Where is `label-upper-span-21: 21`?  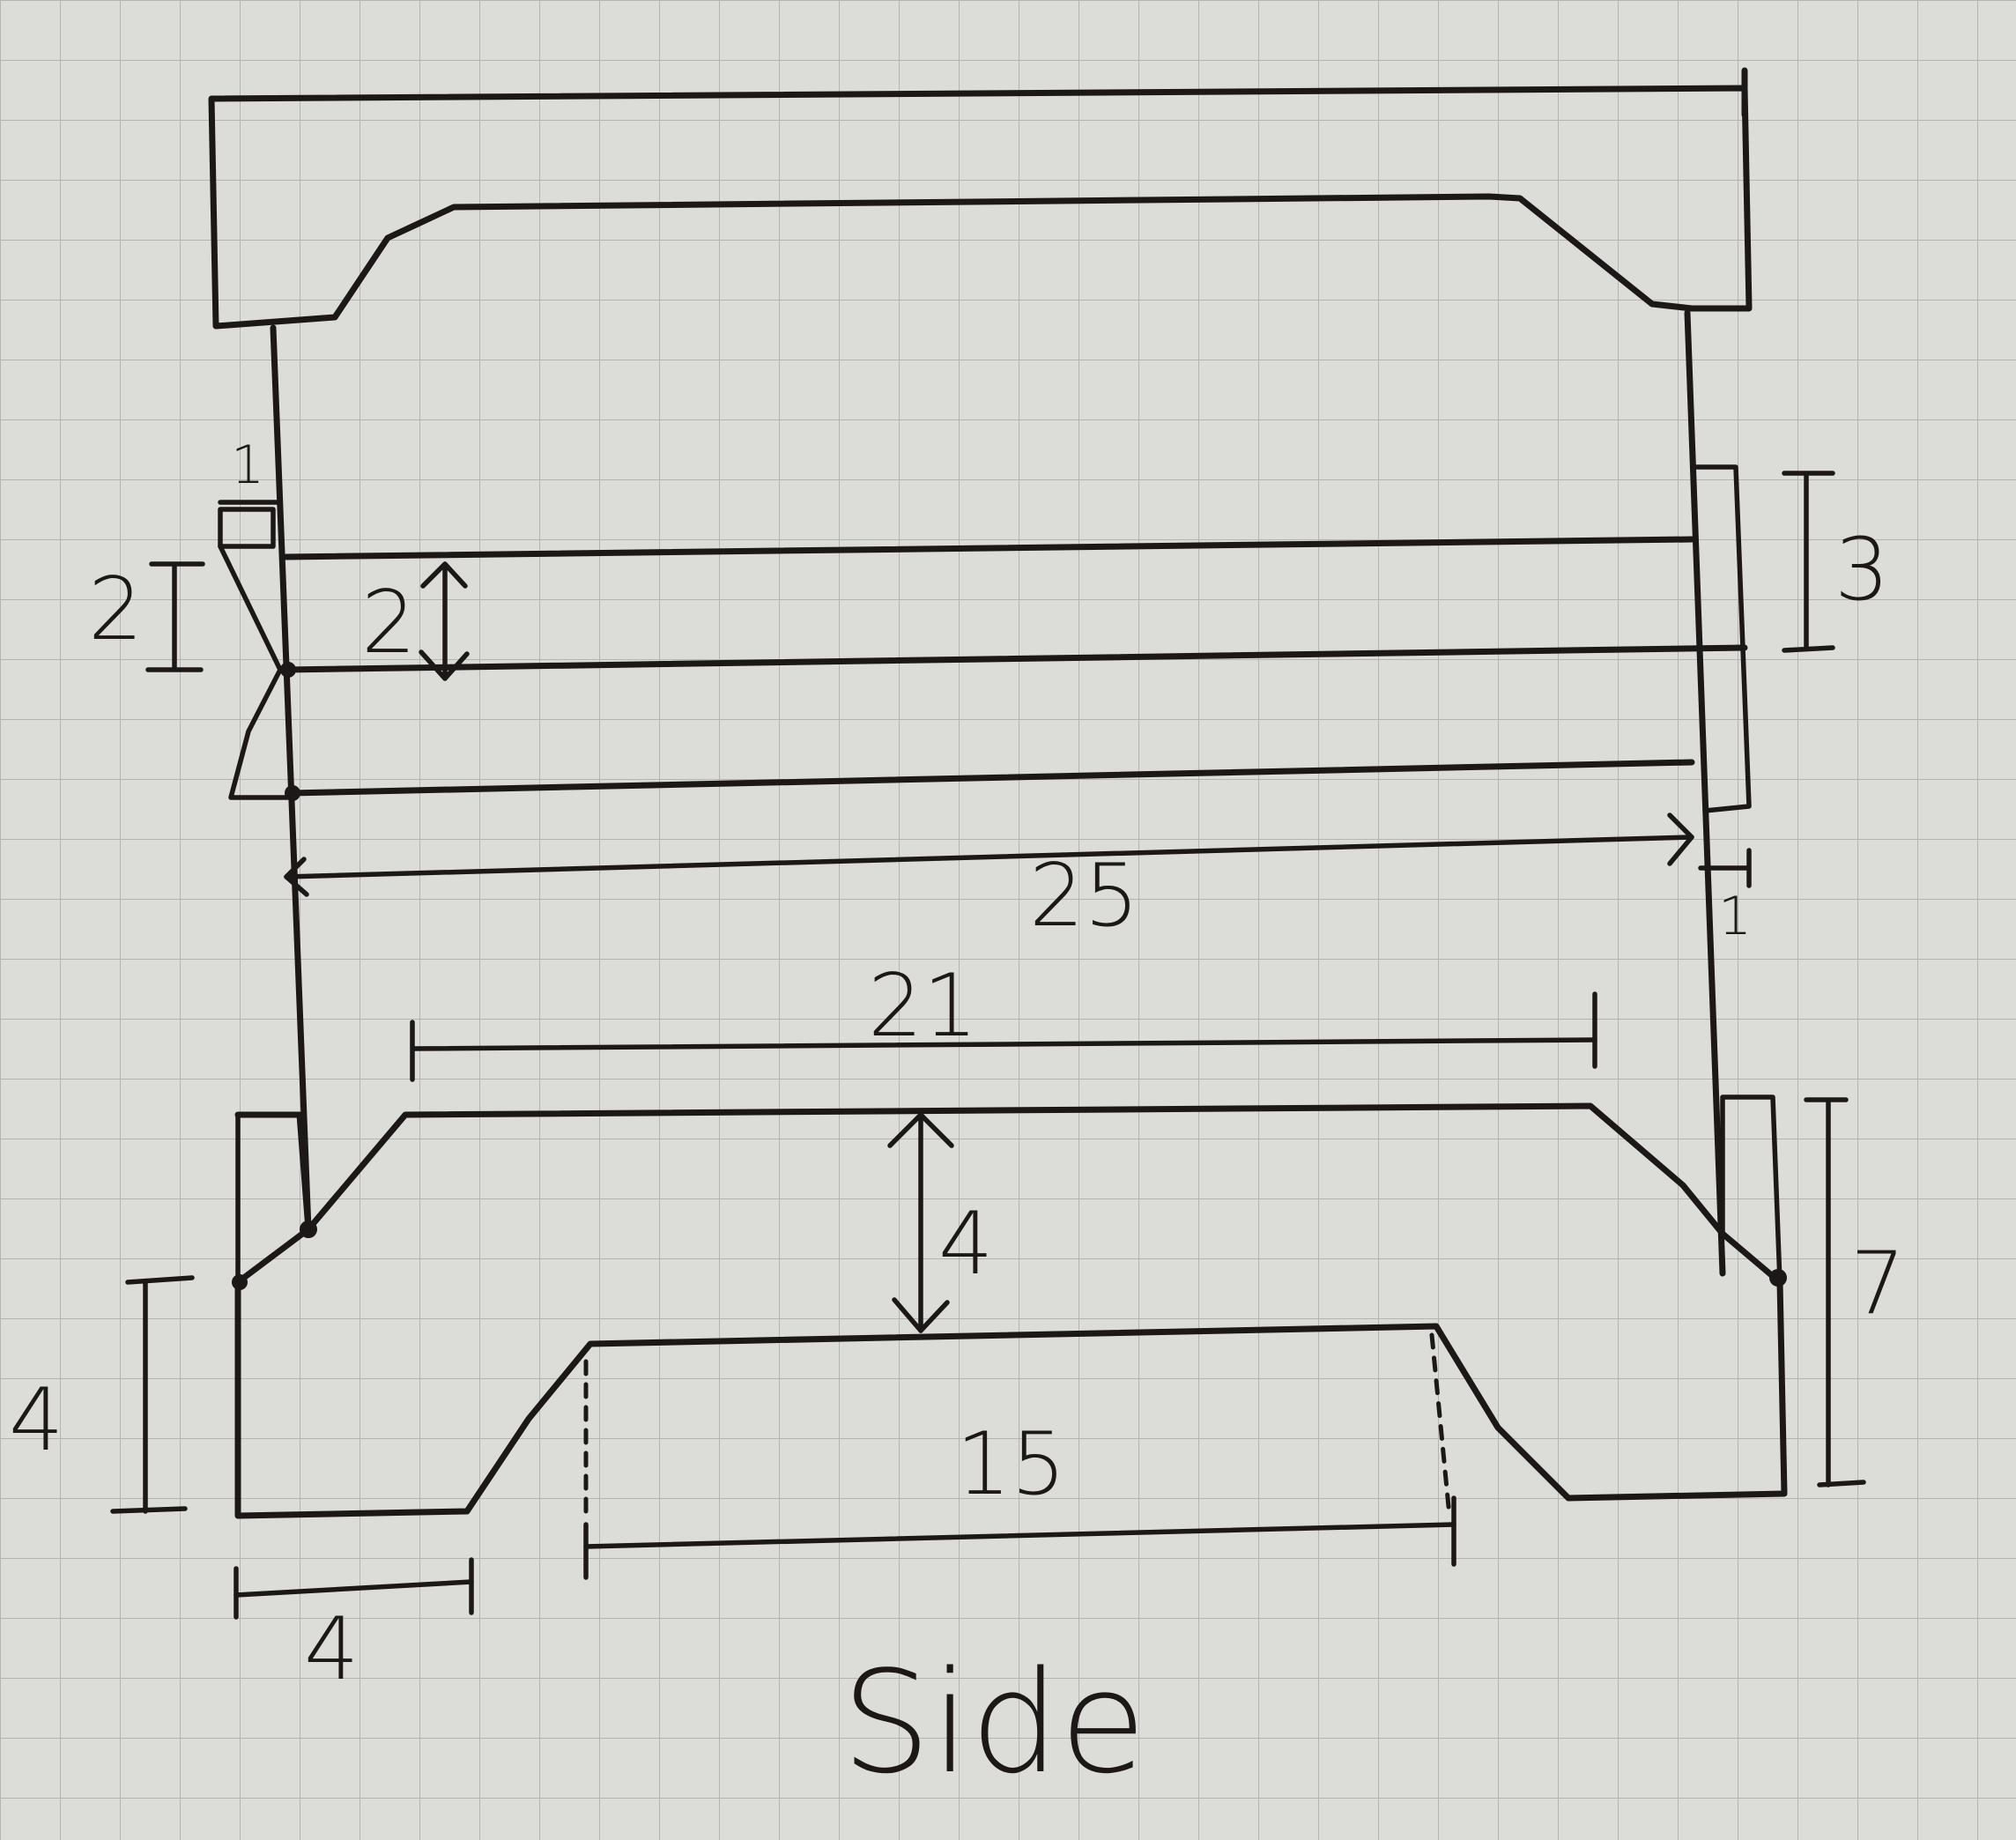
label-upper-span-21: 21 is located at coordinates (923, 1006).